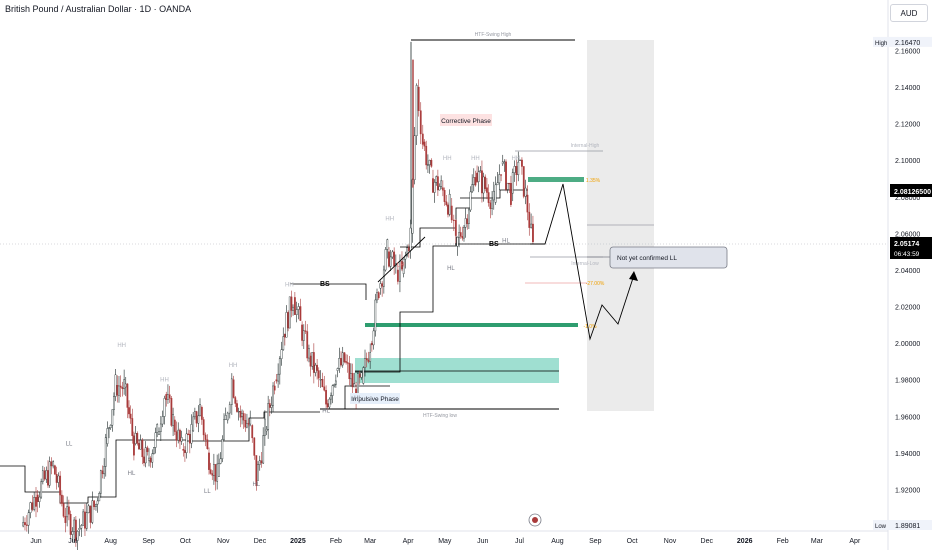  Describe the element at coordinates (881, 525) in the screenshot. I see `low-tag-bg` at that location.